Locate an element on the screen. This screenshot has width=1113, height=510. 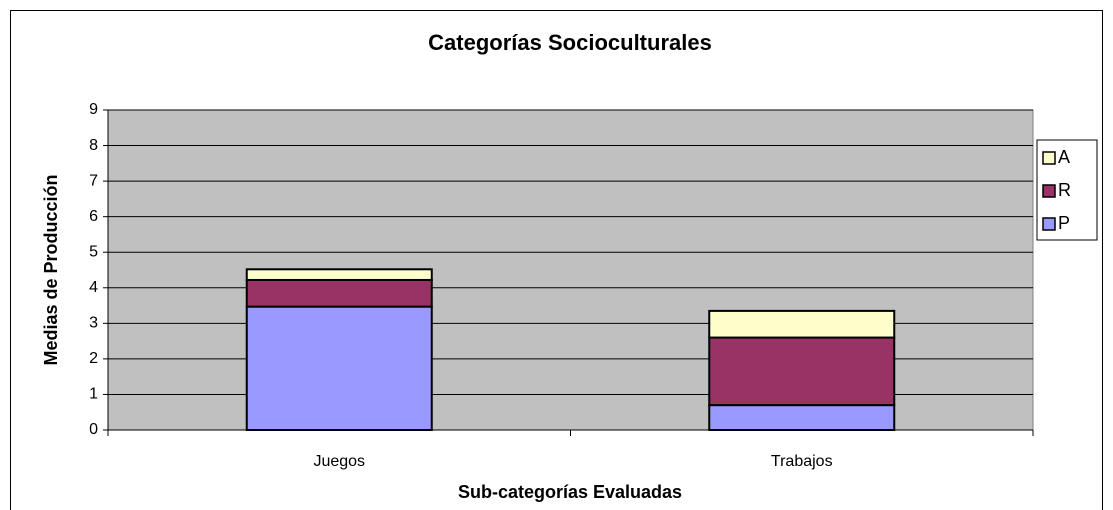
y-tick-label: 9 is located at coordinates (93, 109).